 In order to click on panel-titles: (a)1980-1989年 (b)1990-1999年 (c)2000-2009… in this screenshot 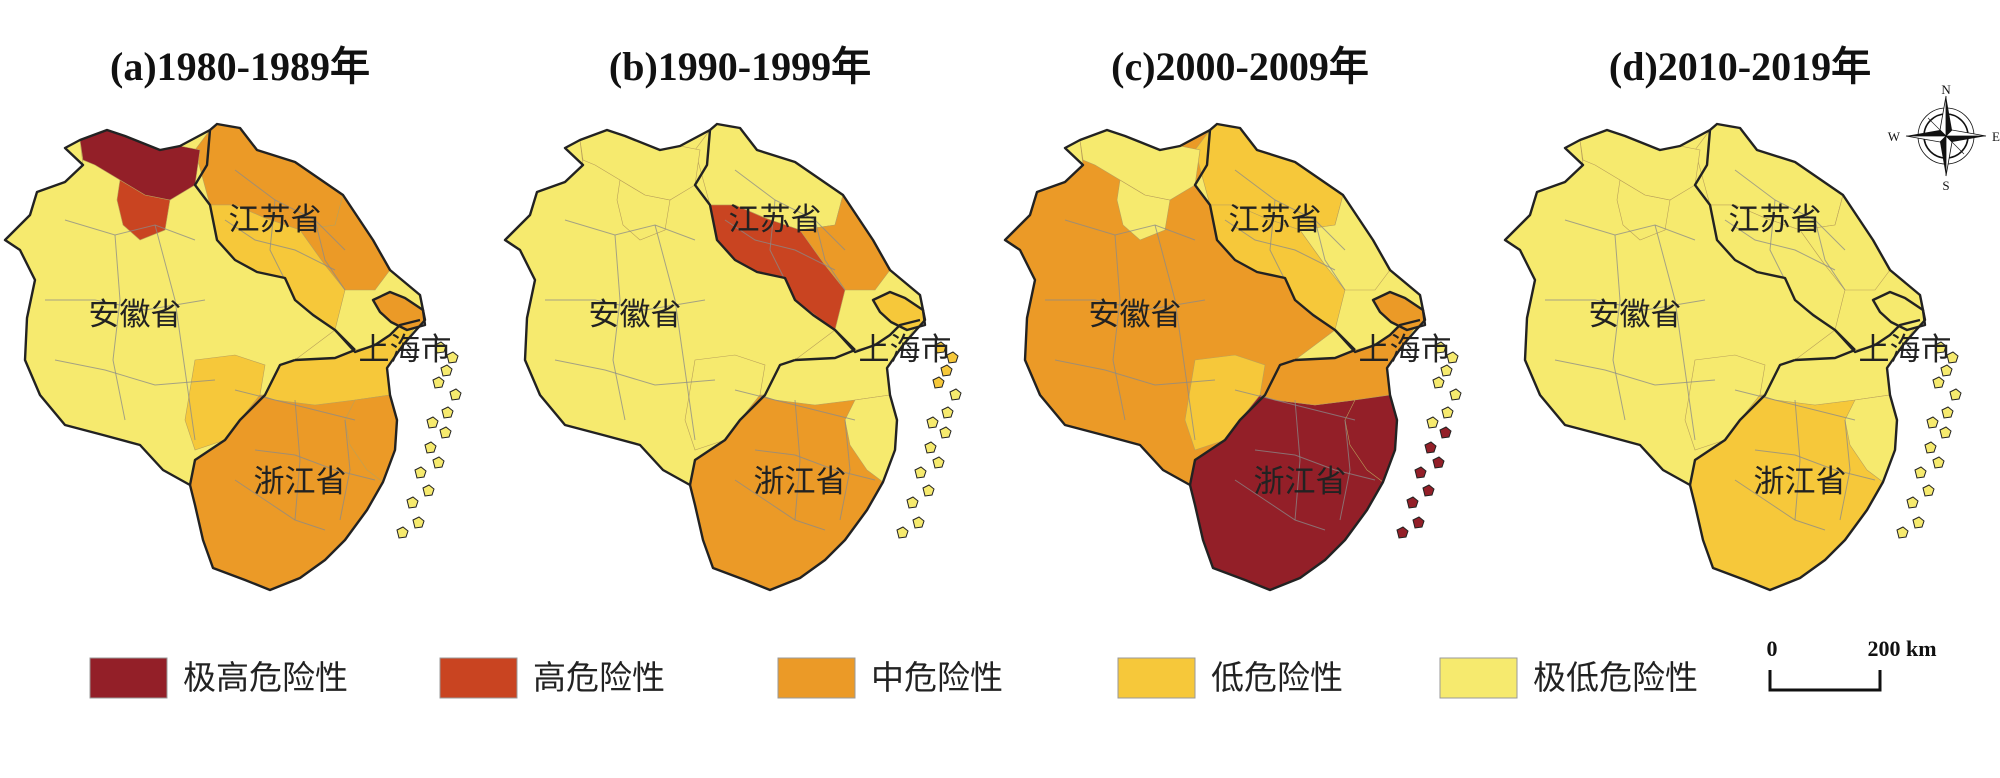, I will do `click(990, 66)`.